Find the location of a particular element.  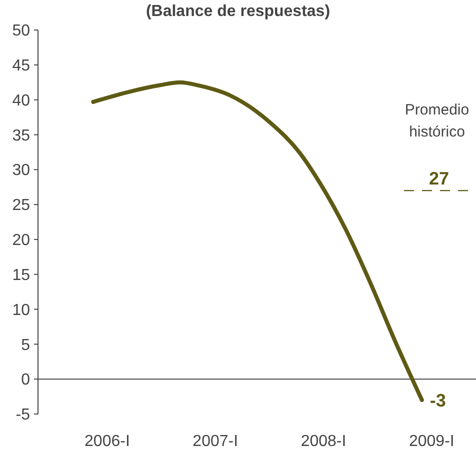

chart-title: (Balance de respuestas) is located at coordinates (238, 11).